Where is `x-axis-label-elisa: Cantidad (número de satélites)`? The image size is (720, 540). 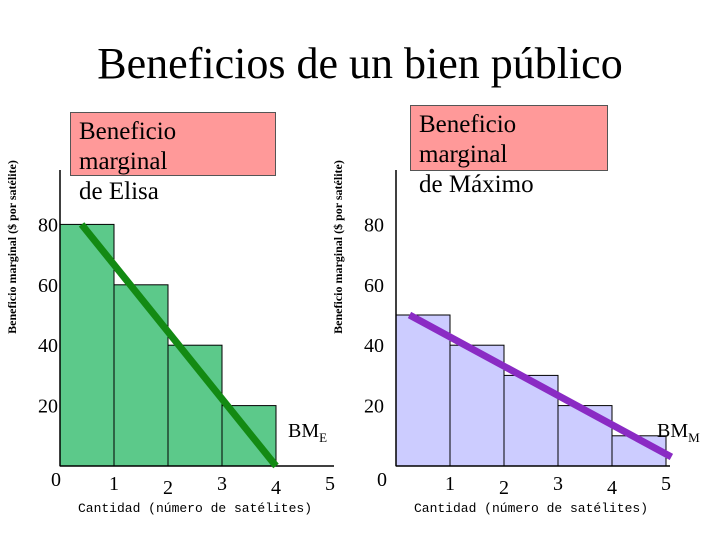
x-axis-label-elisa: Cantidad (número de satélites) is located at coordinates (195, 508).